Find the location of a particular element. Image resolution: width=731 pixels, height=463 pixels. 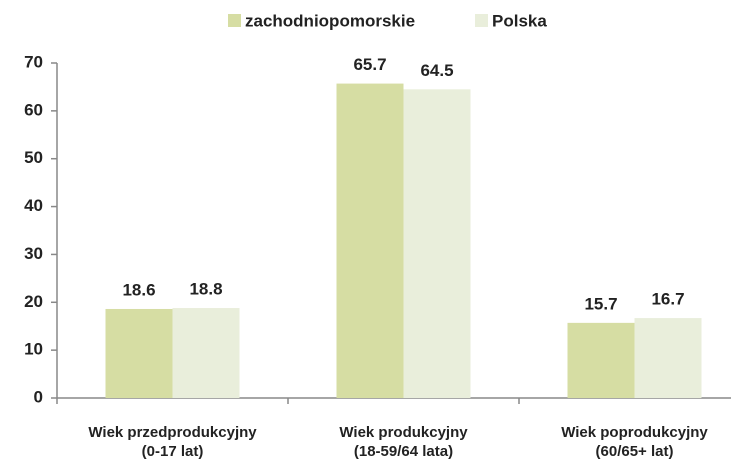

legend-label: Polska is located at coordinates (519, 20).